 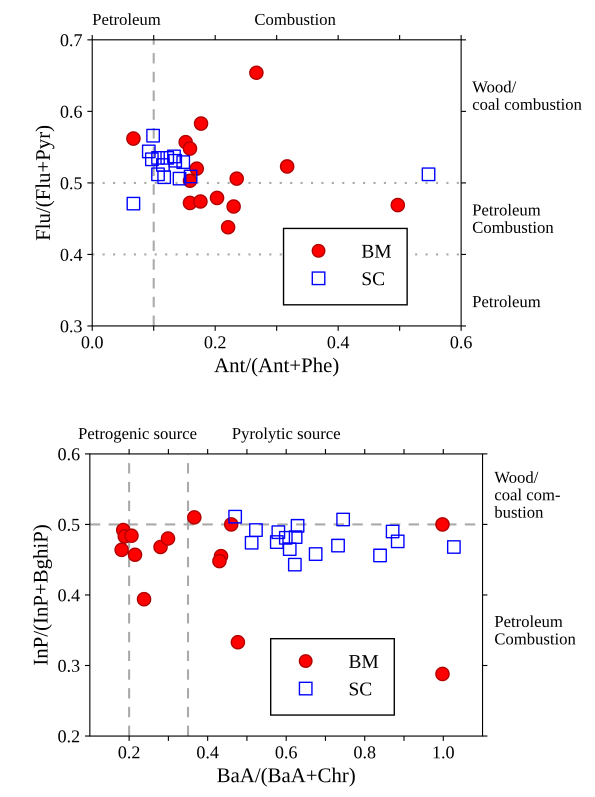 What do you see at coordinates (137, 435) in the screenshot?
I see `text: Petrogenic source` at bounding box center [137, 435].